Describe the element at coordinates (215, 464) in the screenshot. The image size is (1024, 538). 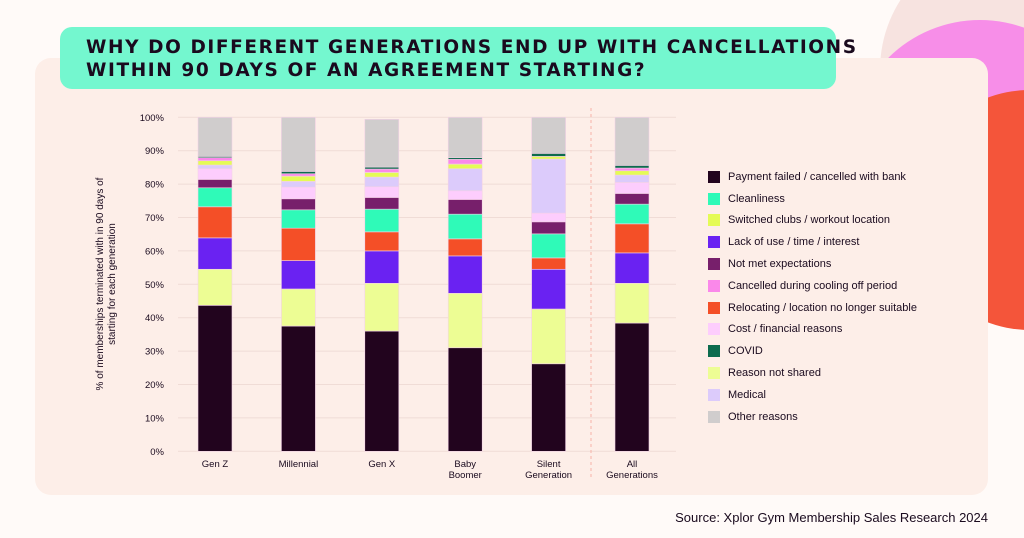
I see `x-tick-label: Gen Z` at that location.